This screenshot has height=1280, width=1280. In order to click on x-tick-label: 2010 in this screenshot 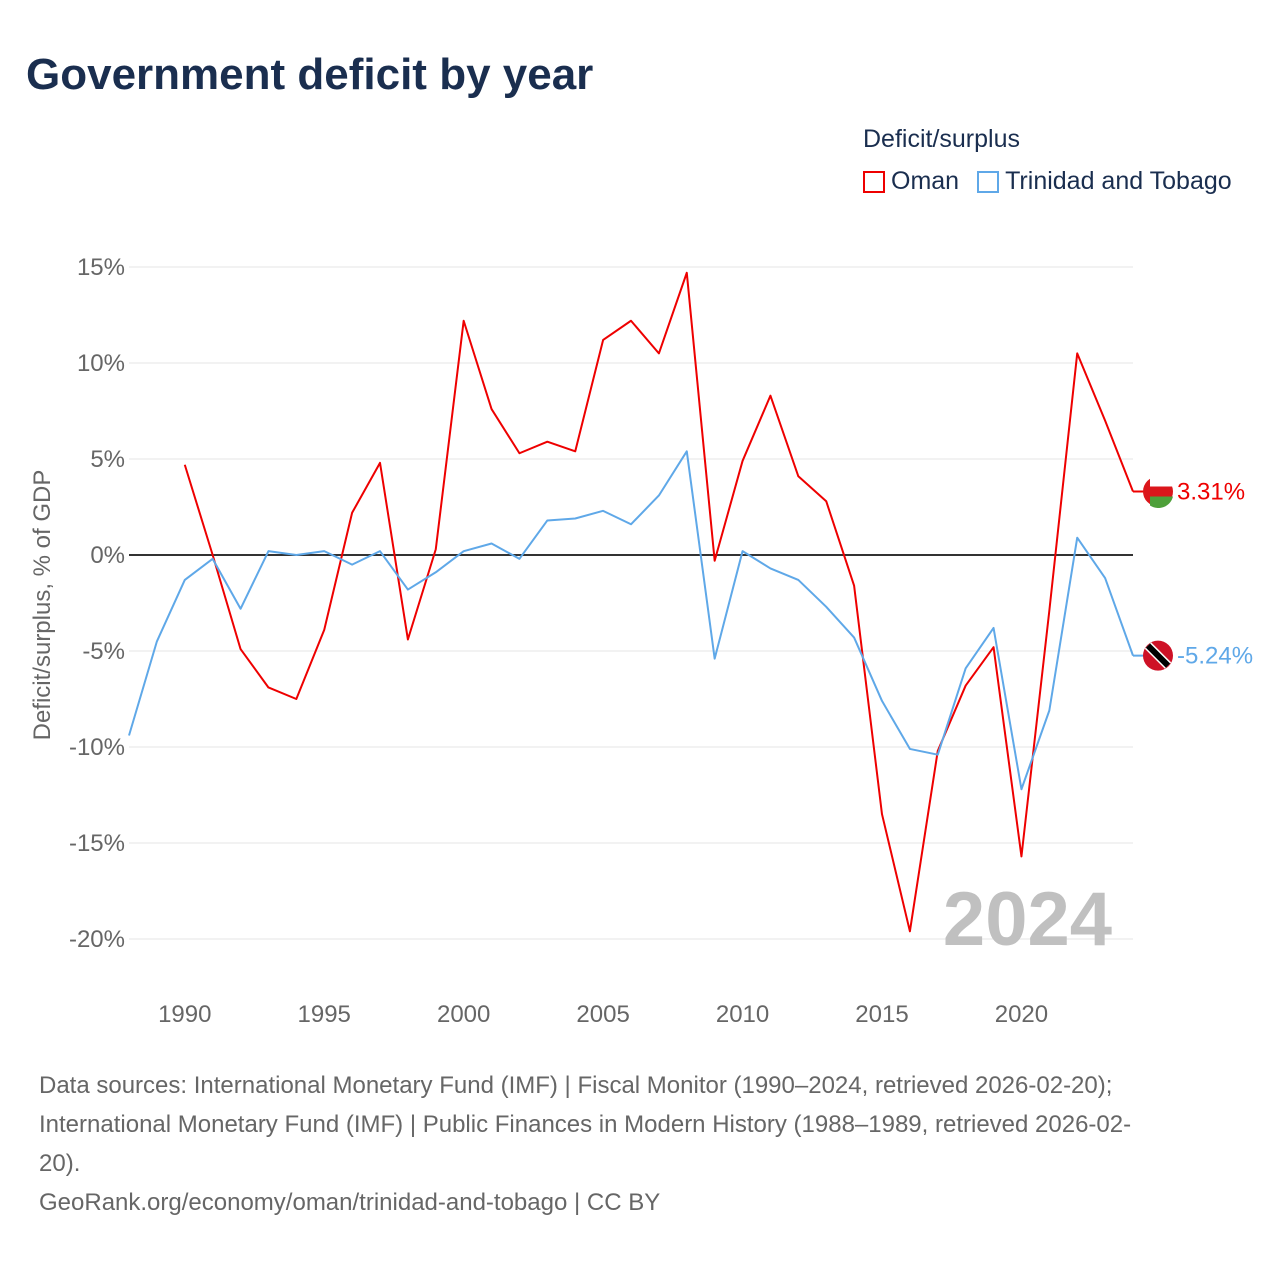, I will do `click(742, 1014)`.